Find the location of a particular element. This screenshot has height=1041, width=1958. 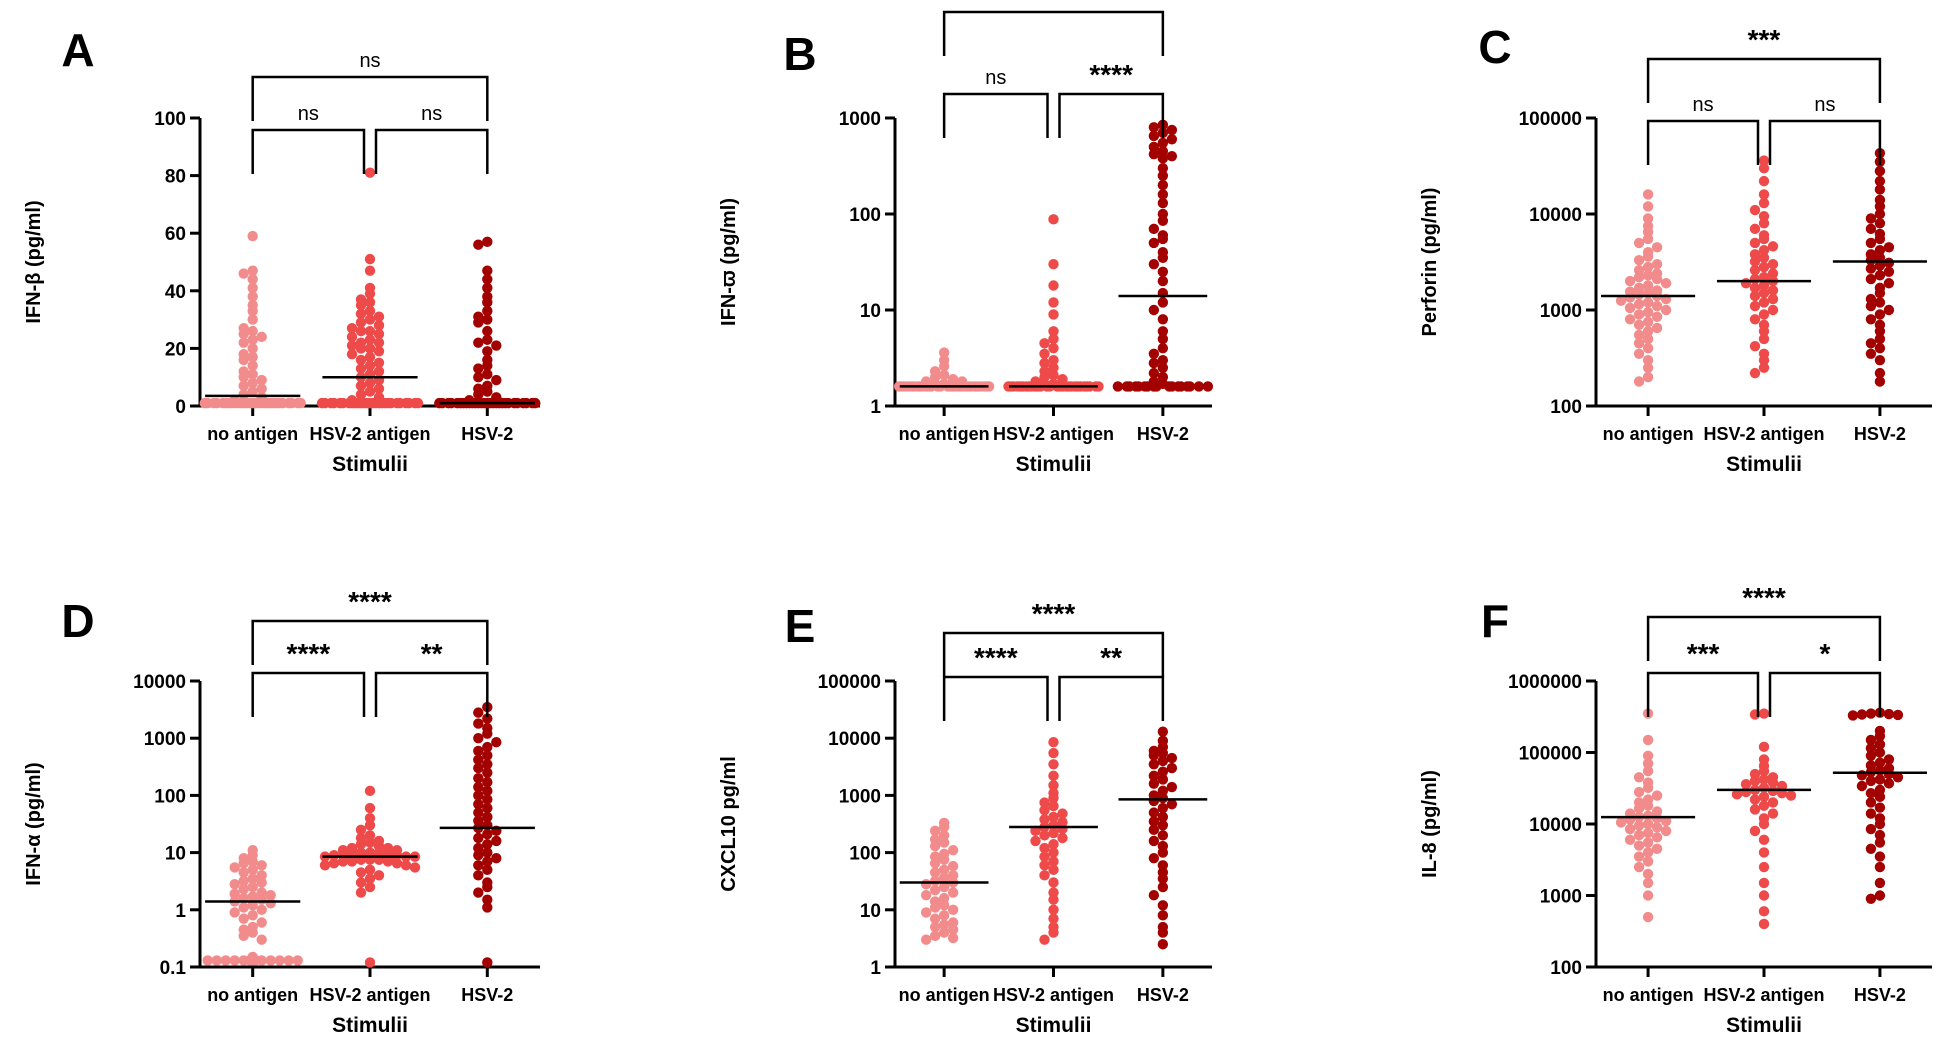

y-tick-label: 10 is located at coordinates (870, 311).